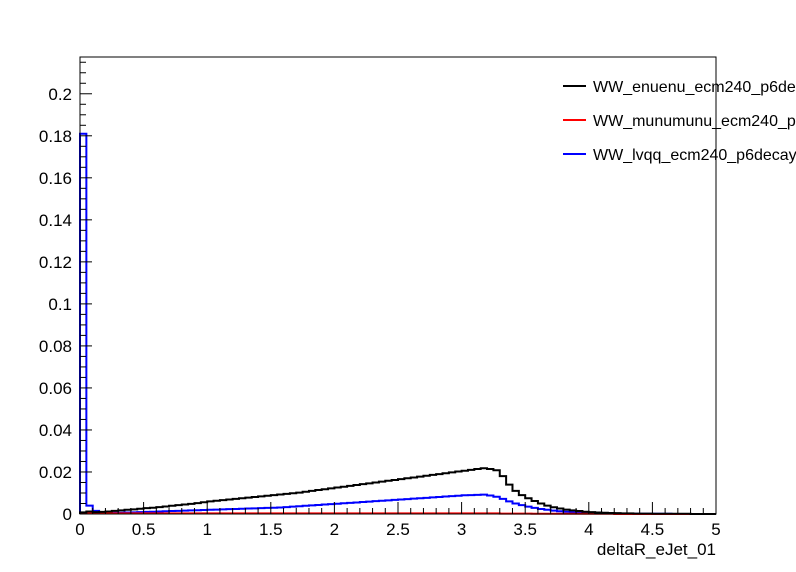 This screenshot has width=796, height=572. Describe the element at coordinates (55, 346) in the screenshot. I see `y-tick-label: 0.08` at that location.